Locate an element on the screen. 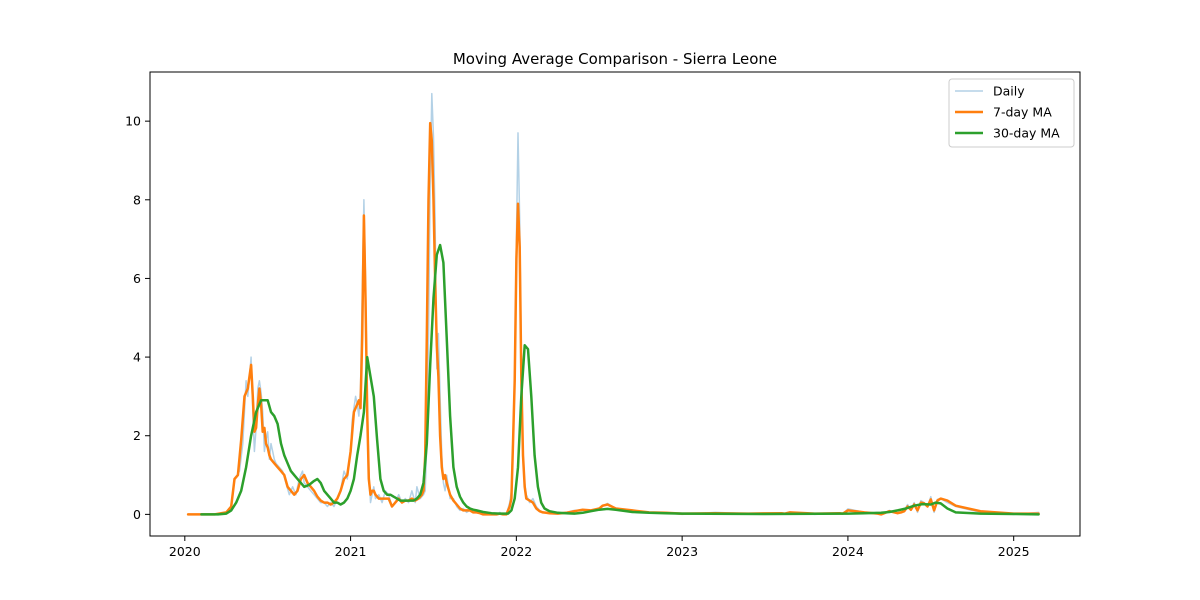 The height and width of the screenshot is (600, 1200). chart-title: Moving Average Comparison - Sierra Leone is located at coordinates (615, 59).